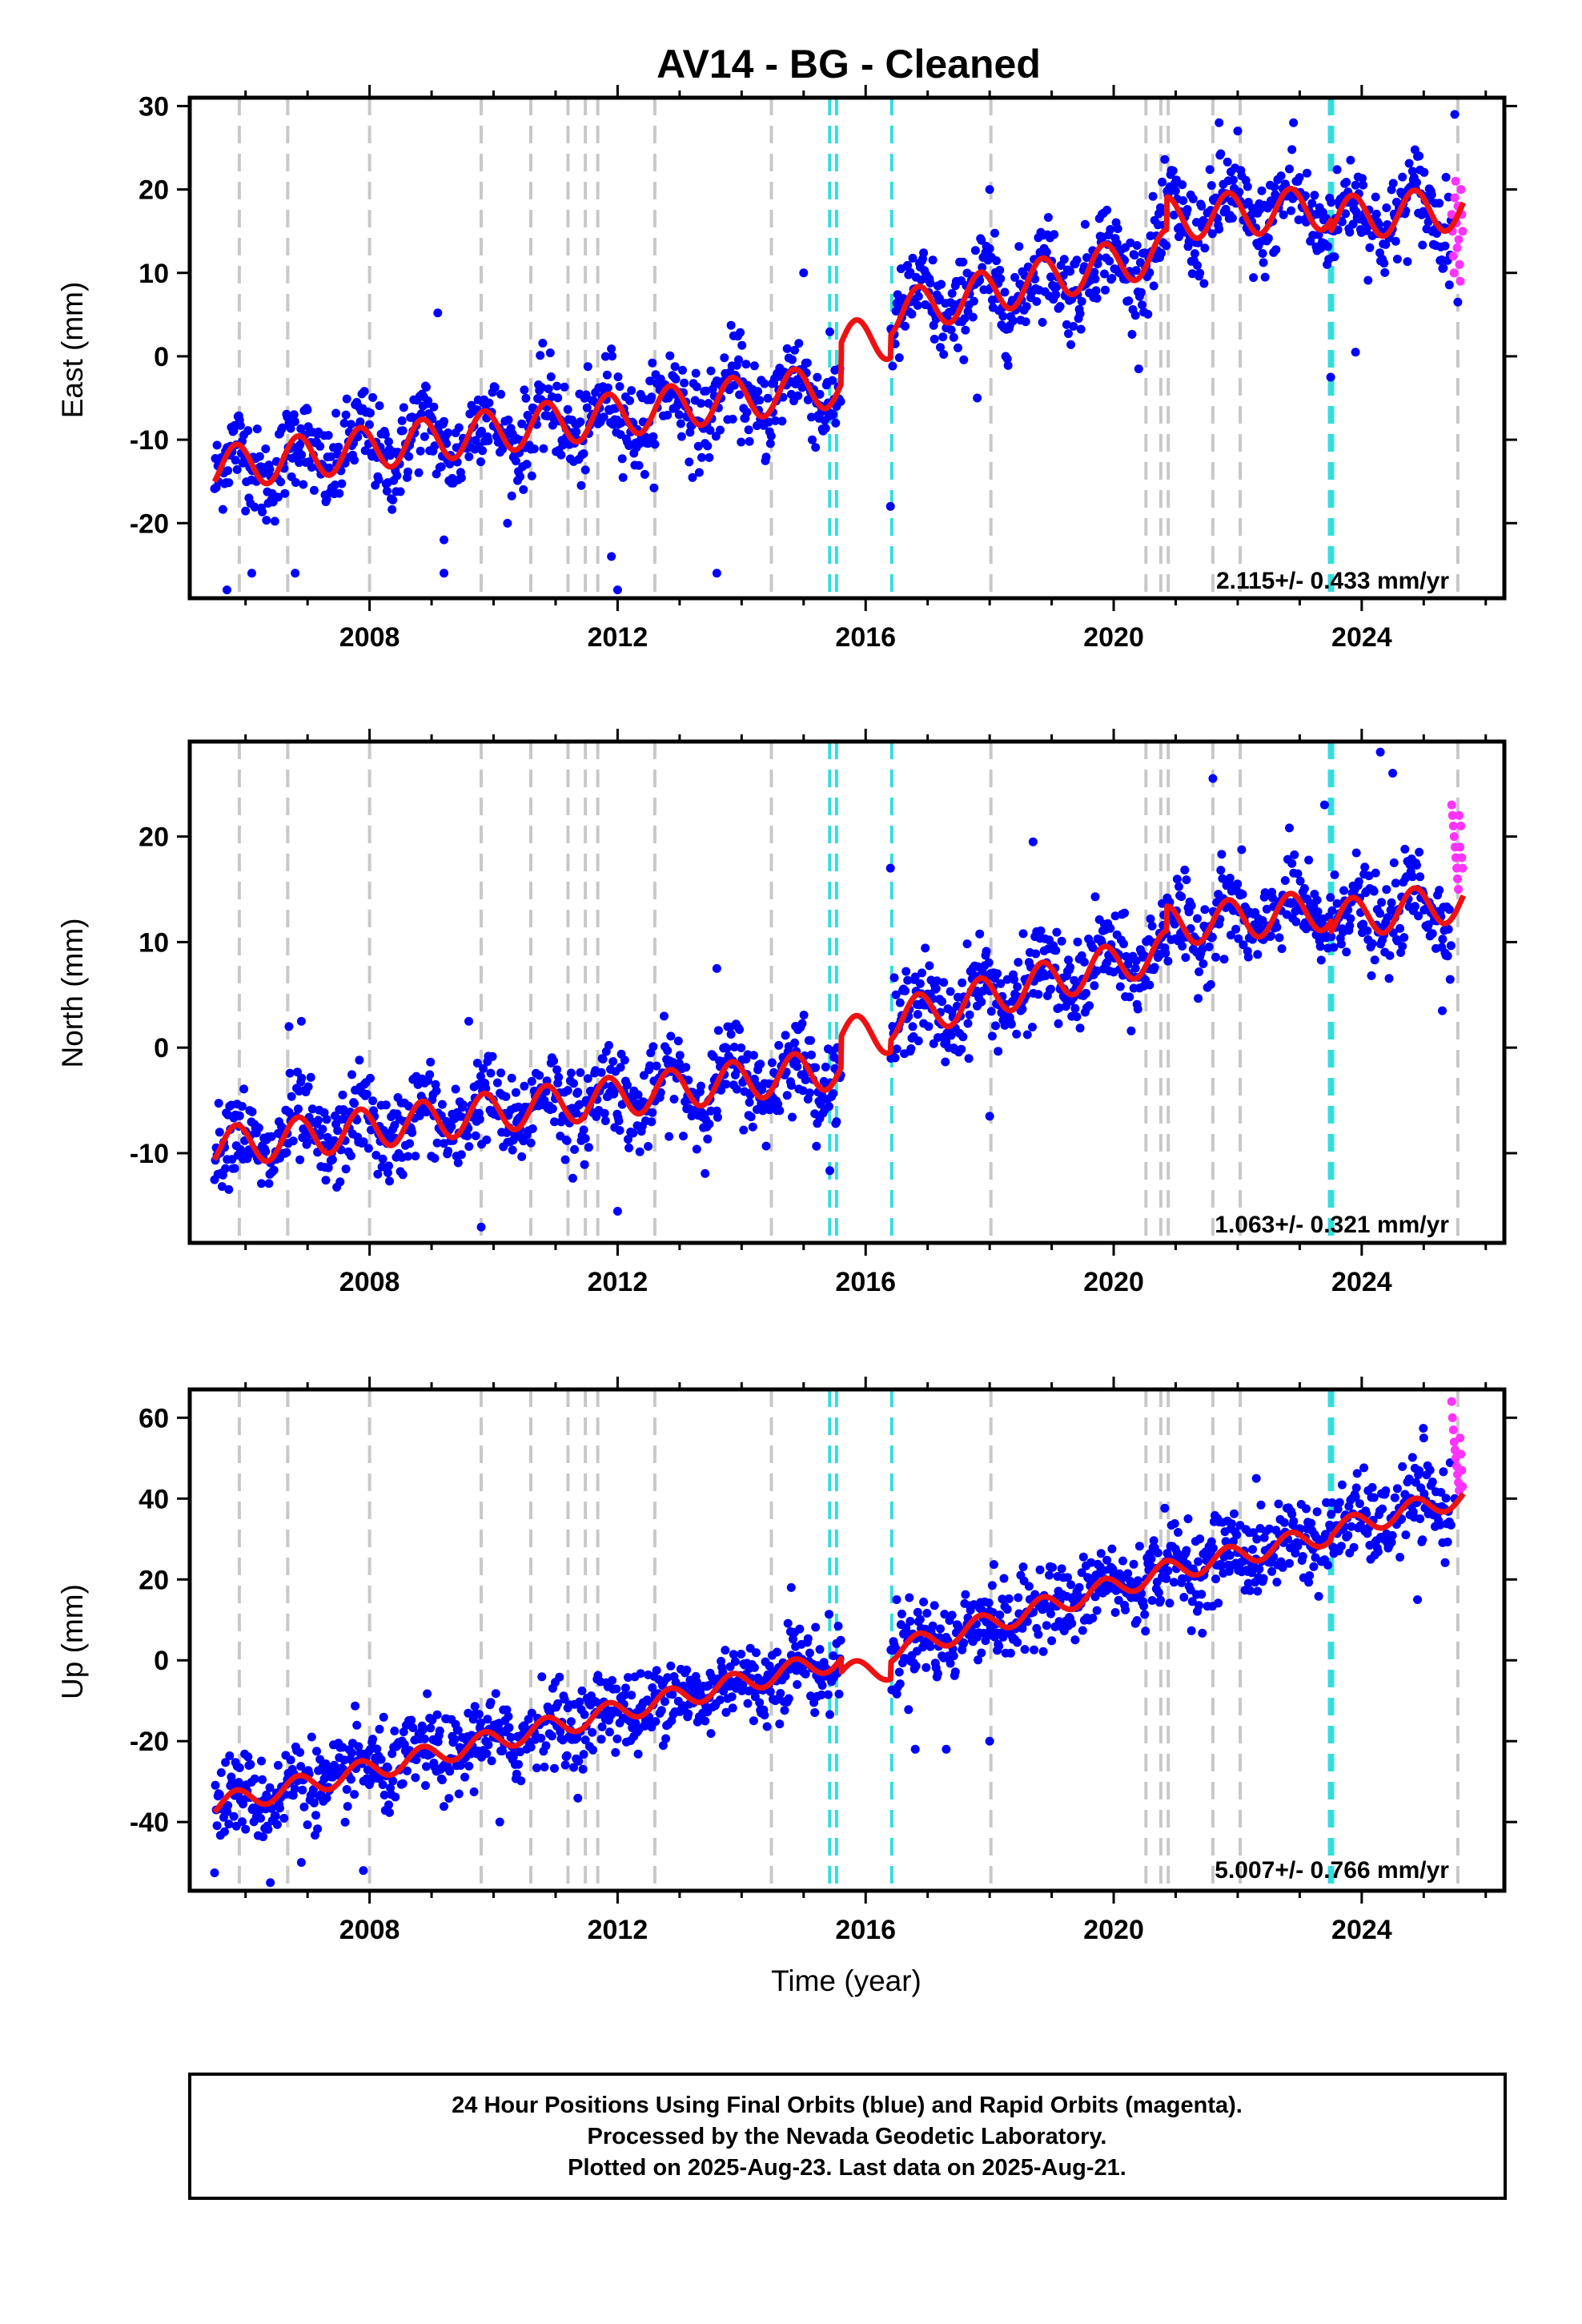 The image size is (1582, 2324). What do you see at coordinates (72, 350) in the screenshot?
I see `east-y-axis-label: East (mm)` at bounding box center [72, 350].